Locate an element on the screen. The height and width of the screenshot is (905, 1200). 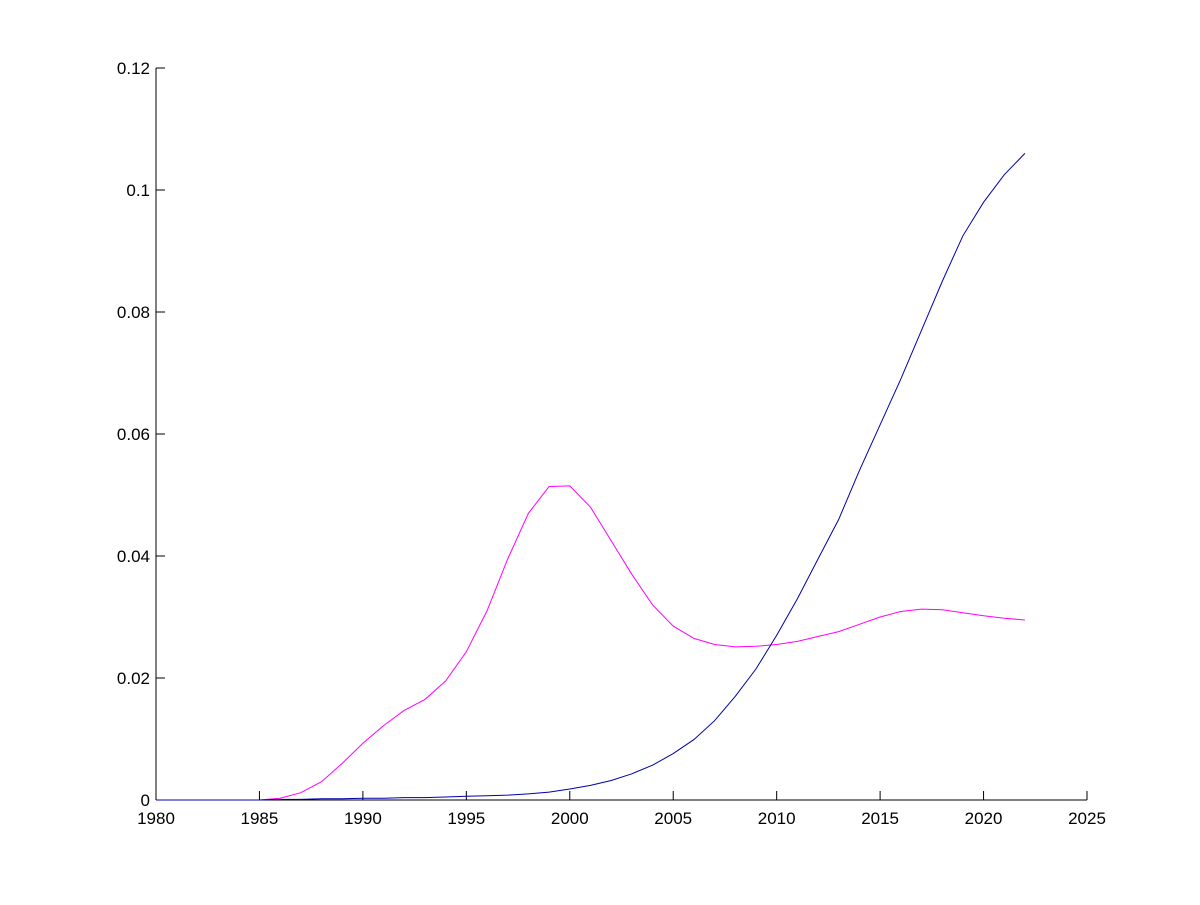
x-tick-label: 2005 is located at coordinates (673, 818).